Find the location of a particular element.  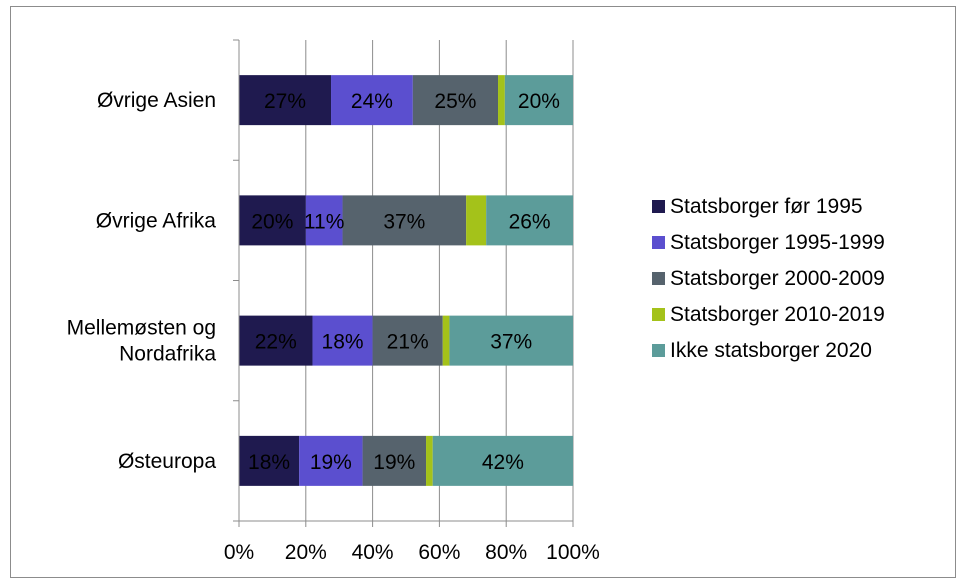

x-tick-label: 0% is located at coordinates (239, 552).